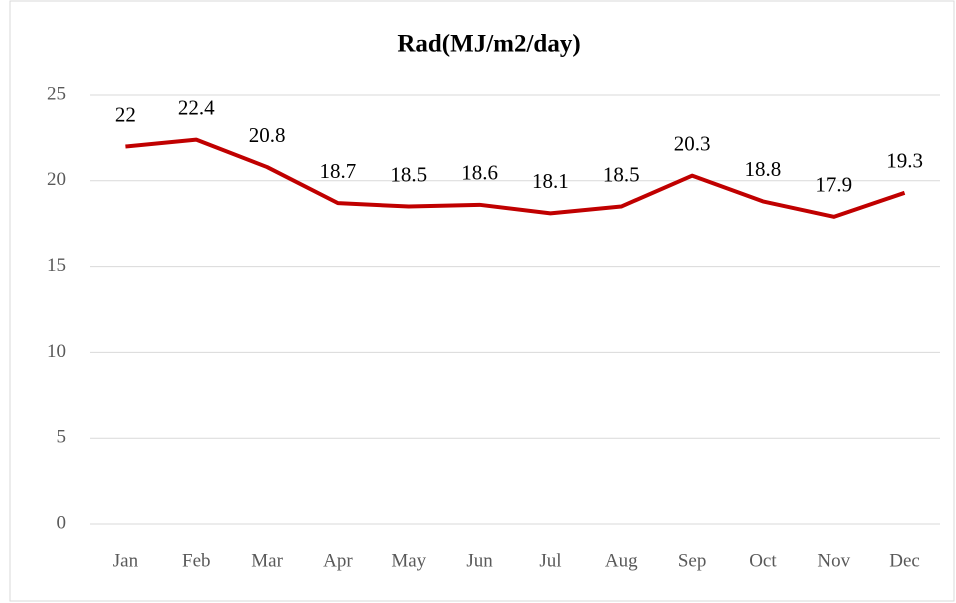  Describe the element at coordinates (550, 181) in the screenshot. I see `data-label: 18.1` at that location.